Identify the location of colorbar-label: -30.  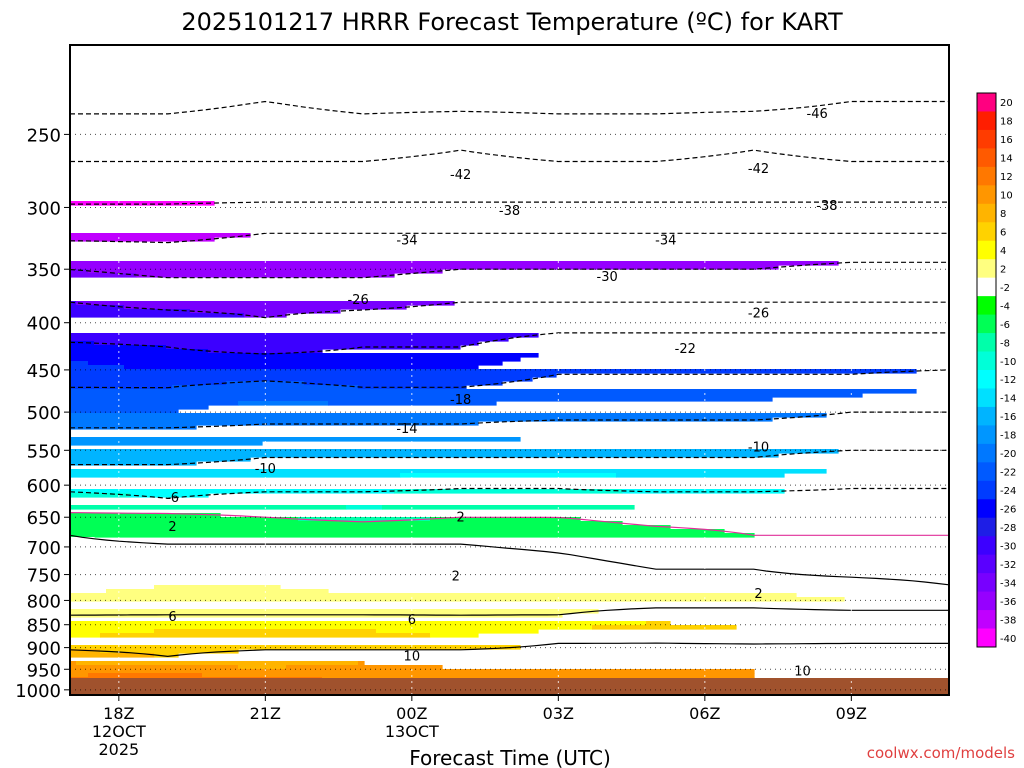
(1008, 546).